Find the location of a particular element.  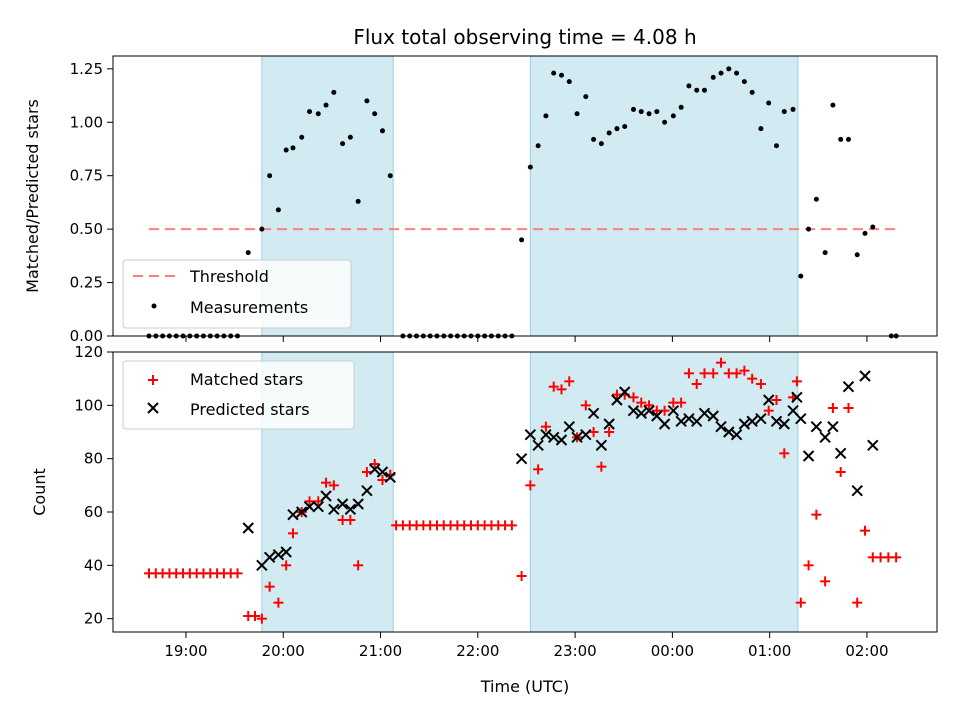

legend-threshold-label: Threshold is located at coordinates (229, 276).